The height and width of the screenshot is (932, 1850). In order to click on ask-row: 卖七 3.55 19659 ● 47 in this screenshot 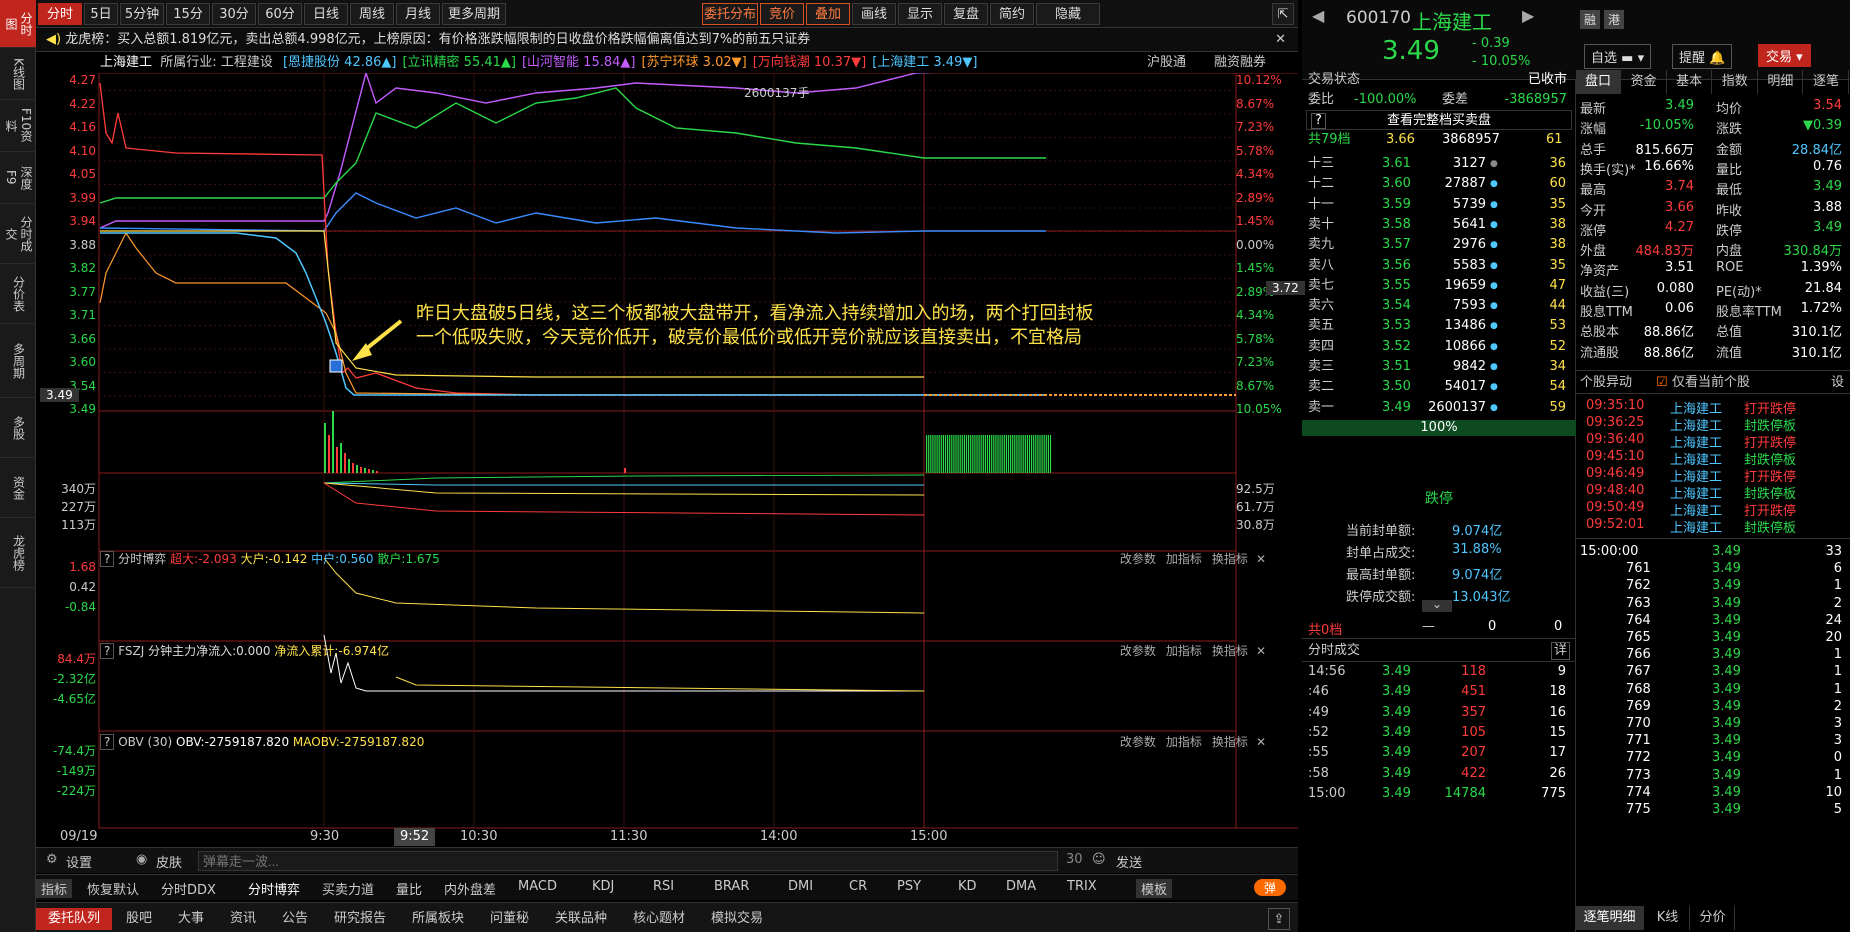, I will do `click(1439, 286)`.